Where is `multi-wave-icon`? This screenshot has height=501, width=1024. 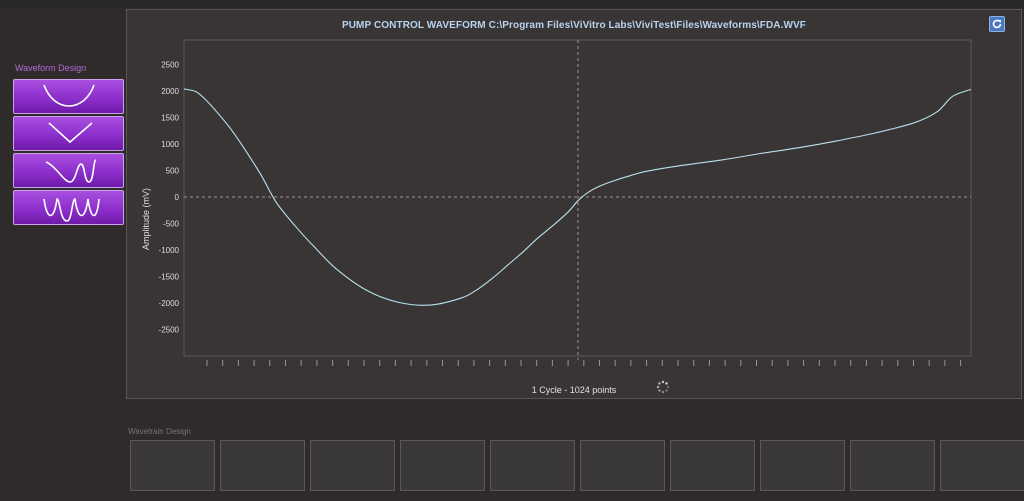
multi-wave-icon is located at coordinates (71, 210).